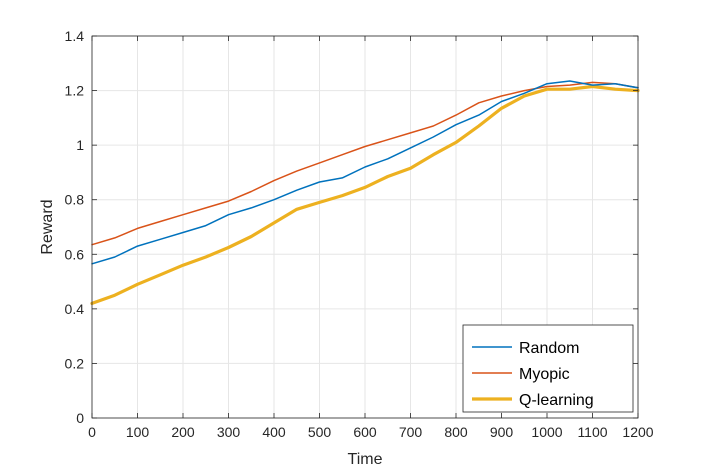 The width and height of the screenshot is (706, 472). Describe the element at coordinates (546, 432) in the screenshot. I see `x-tick-label: 1000` at that location.